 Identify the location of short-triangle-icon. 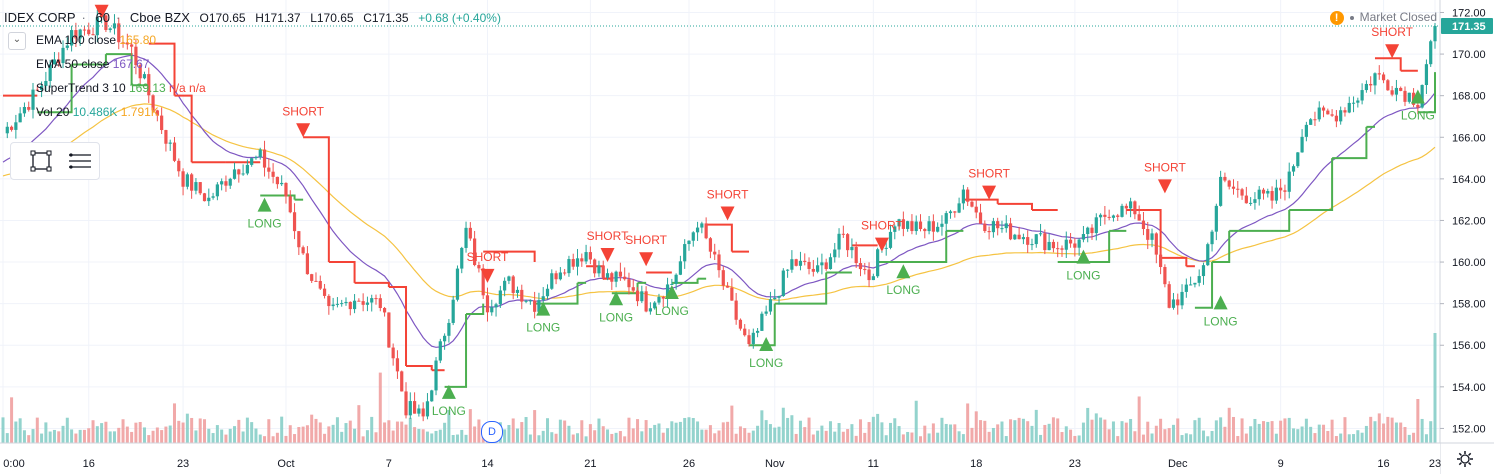
(989, 192).